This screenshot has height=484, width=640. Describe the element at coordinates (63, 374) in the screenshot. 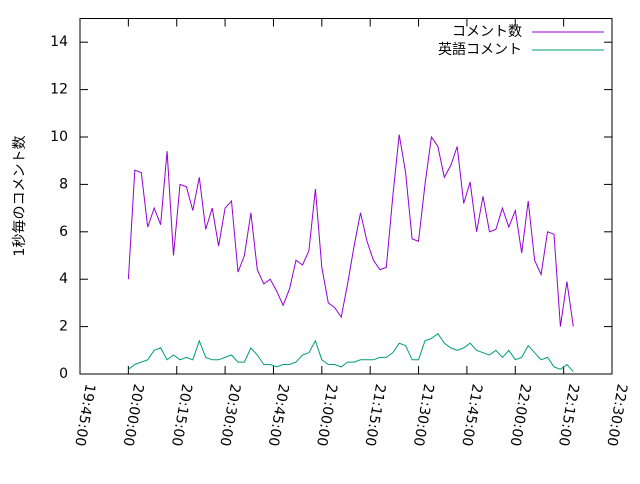

I see `y-tick-label: 0` at that location.